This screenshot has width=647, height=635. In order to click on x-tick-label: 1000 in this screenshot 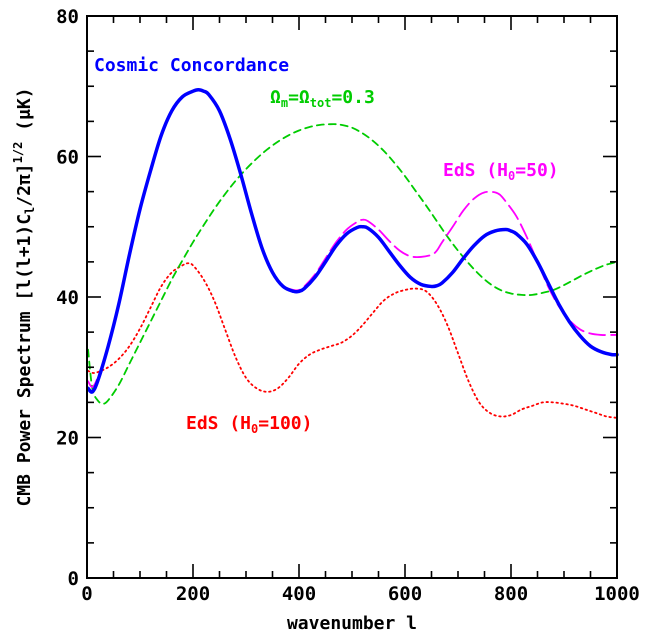, I will do `click(617, 594)`.